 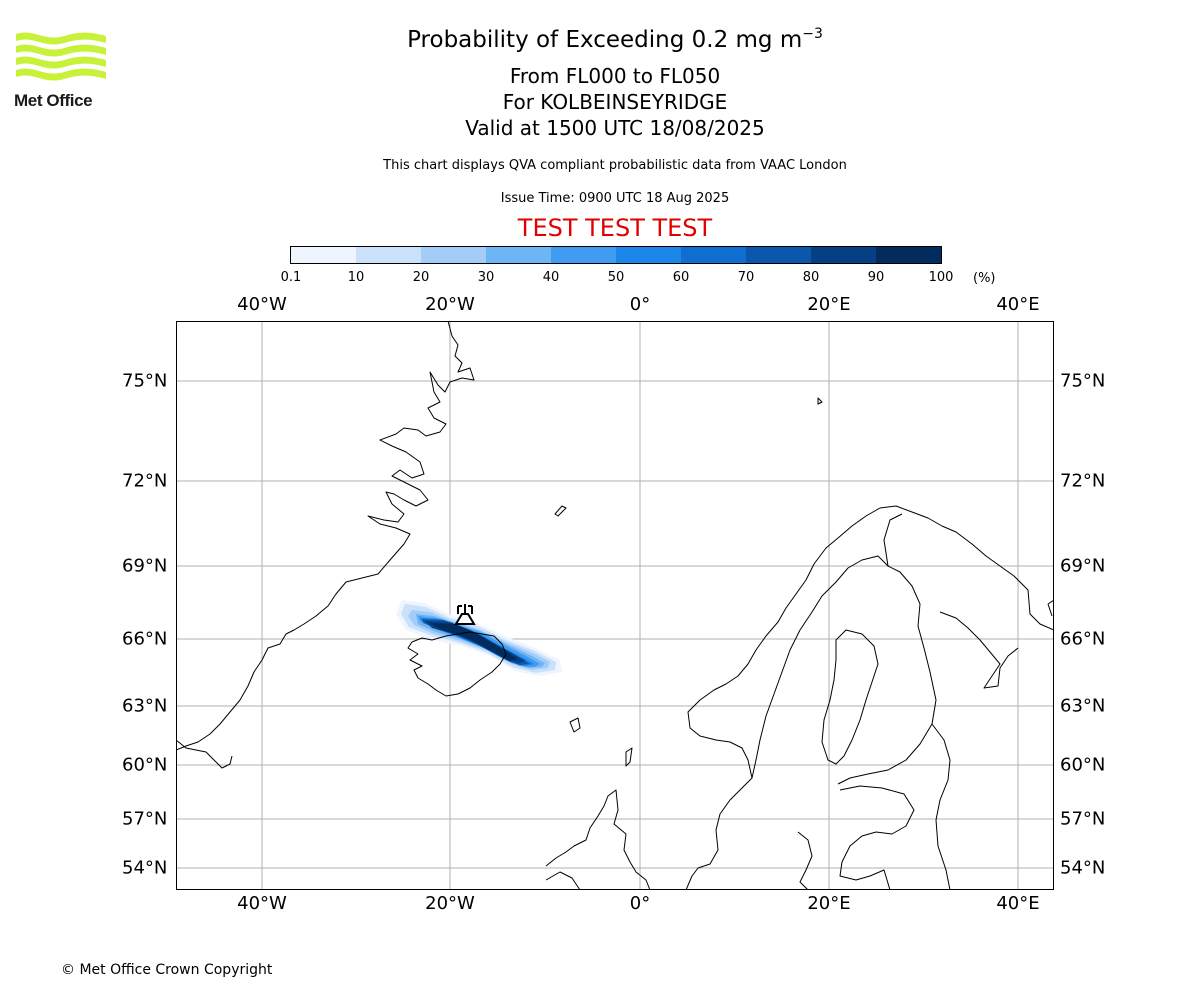 What do you see at coordinates (615, 228) in the screenshot?
I see `test-banner: TEST TEST TEST` at bounding box center [615, 228].